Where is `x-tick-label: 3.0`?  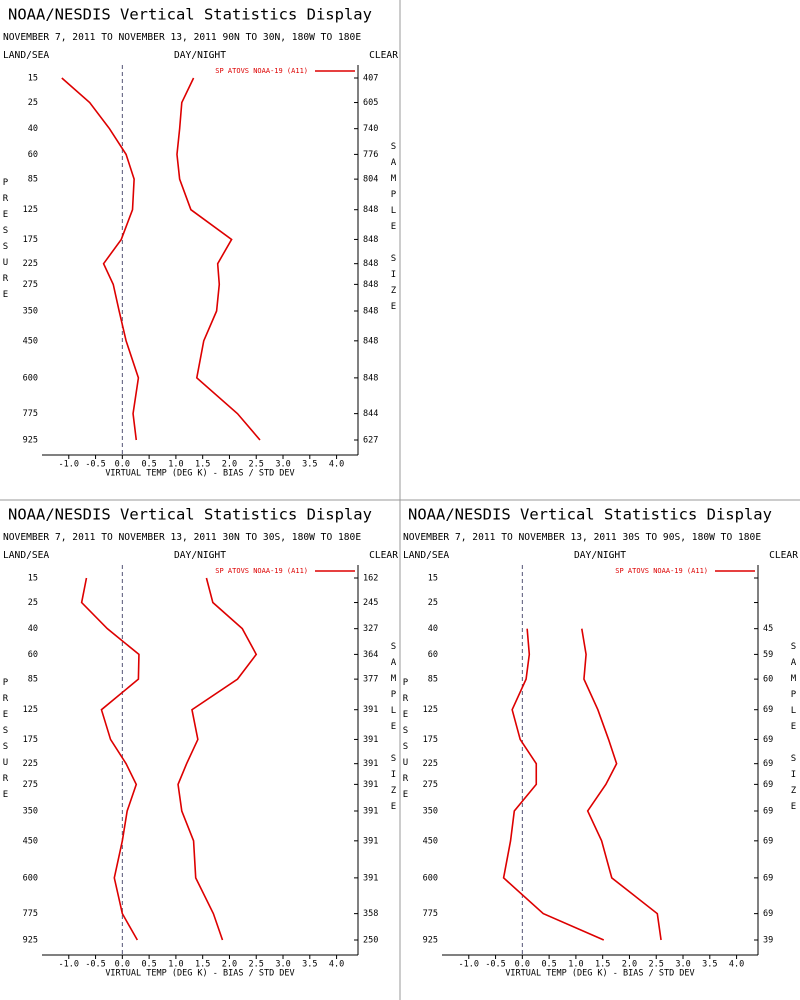 x-tick-label: 3.0 is located at coordinates (682, 965).